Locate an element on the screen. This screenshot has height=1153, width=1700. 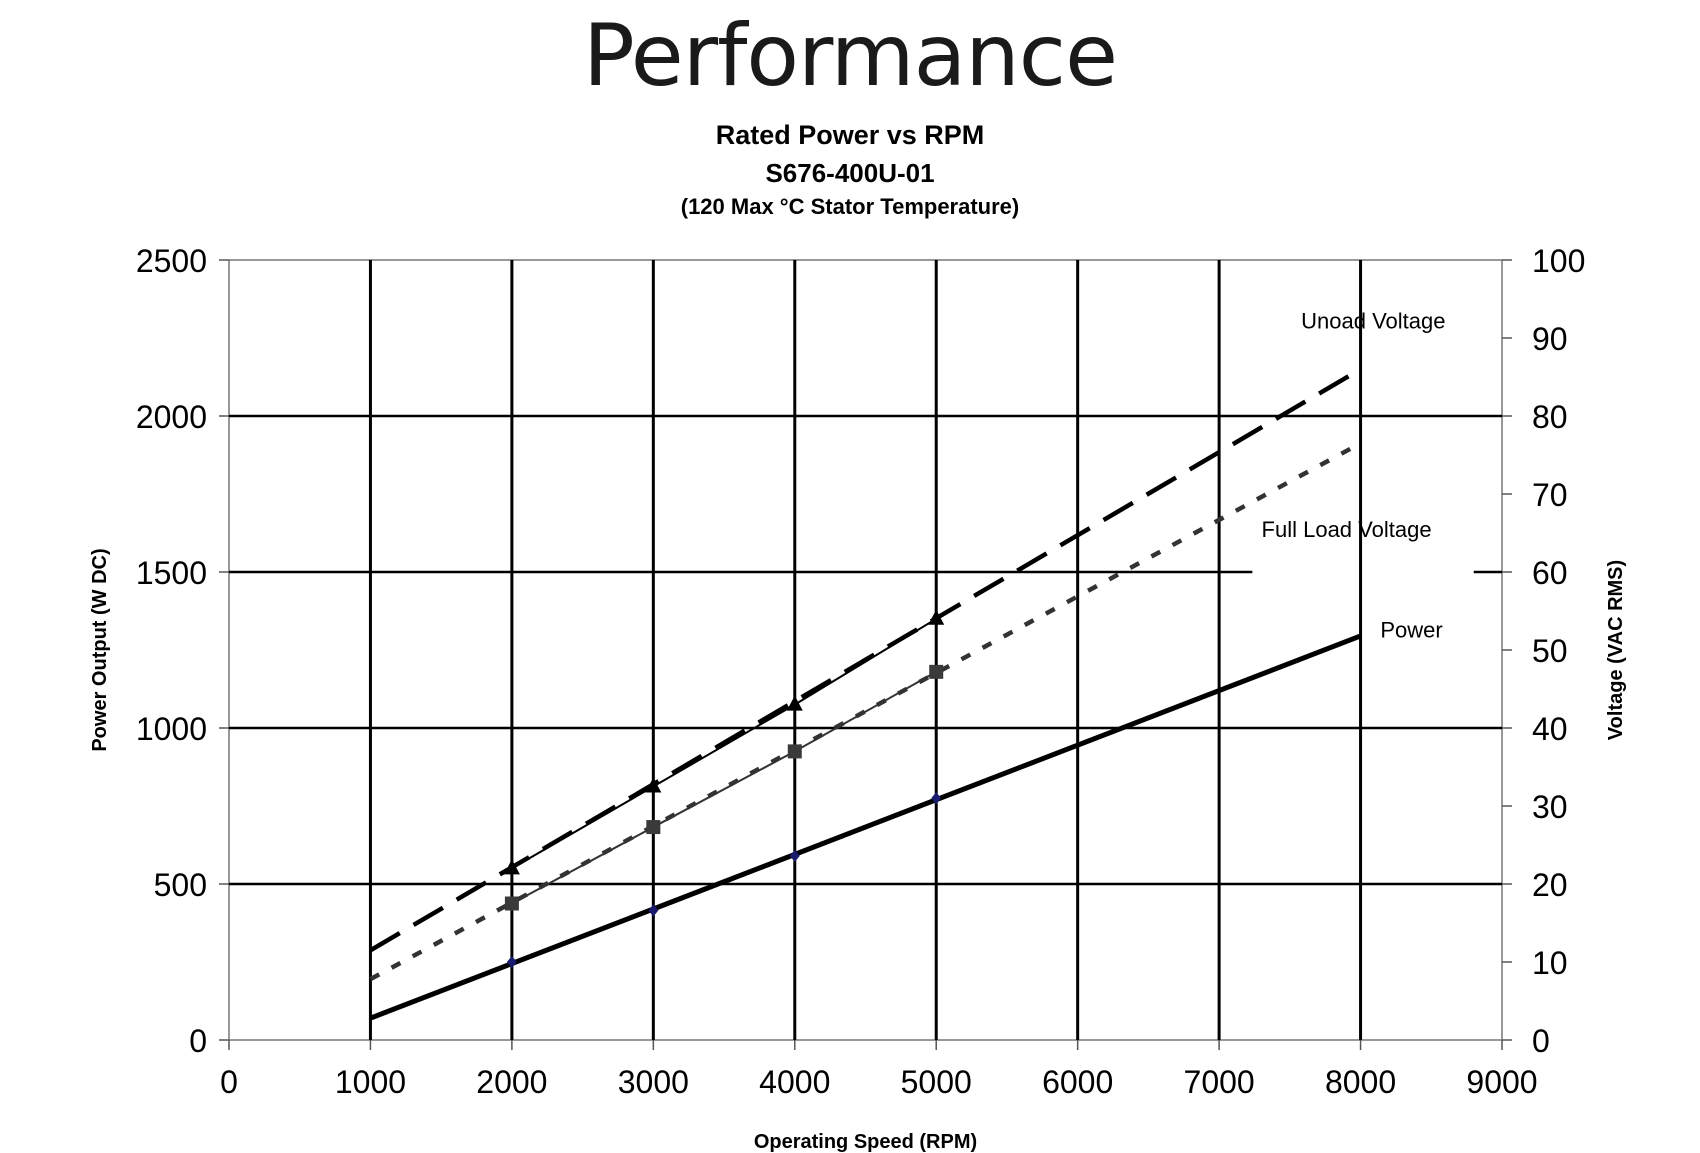
y-tick-label: 0 is located at coordinates (198, 1041).